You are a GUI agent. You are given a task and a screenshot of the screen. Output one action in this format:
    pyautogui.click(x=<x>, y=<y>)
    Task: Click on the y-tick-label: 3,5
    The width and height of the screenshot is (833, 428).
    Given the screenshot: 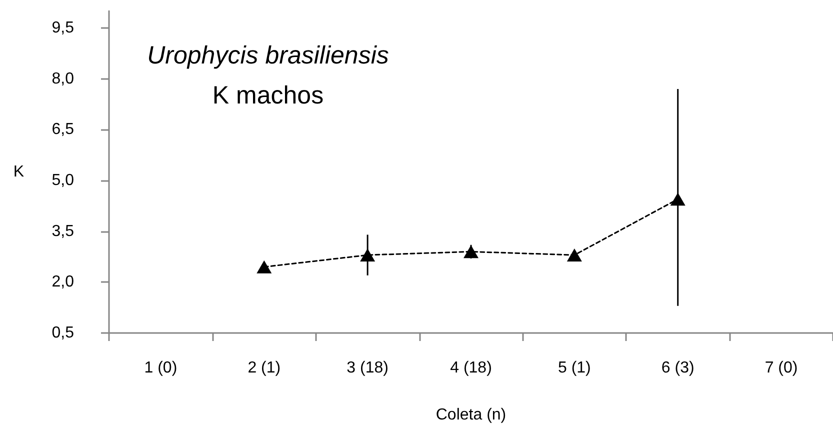 What is the action you would take?
    pyautogui.click(x=63, y=231)
    